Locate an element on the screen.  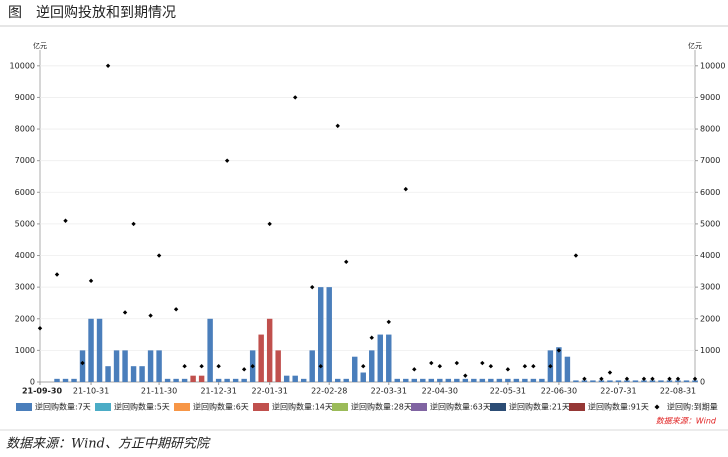
legend-label: 逆回购数量:14天 is located at coordinates (302, 407).